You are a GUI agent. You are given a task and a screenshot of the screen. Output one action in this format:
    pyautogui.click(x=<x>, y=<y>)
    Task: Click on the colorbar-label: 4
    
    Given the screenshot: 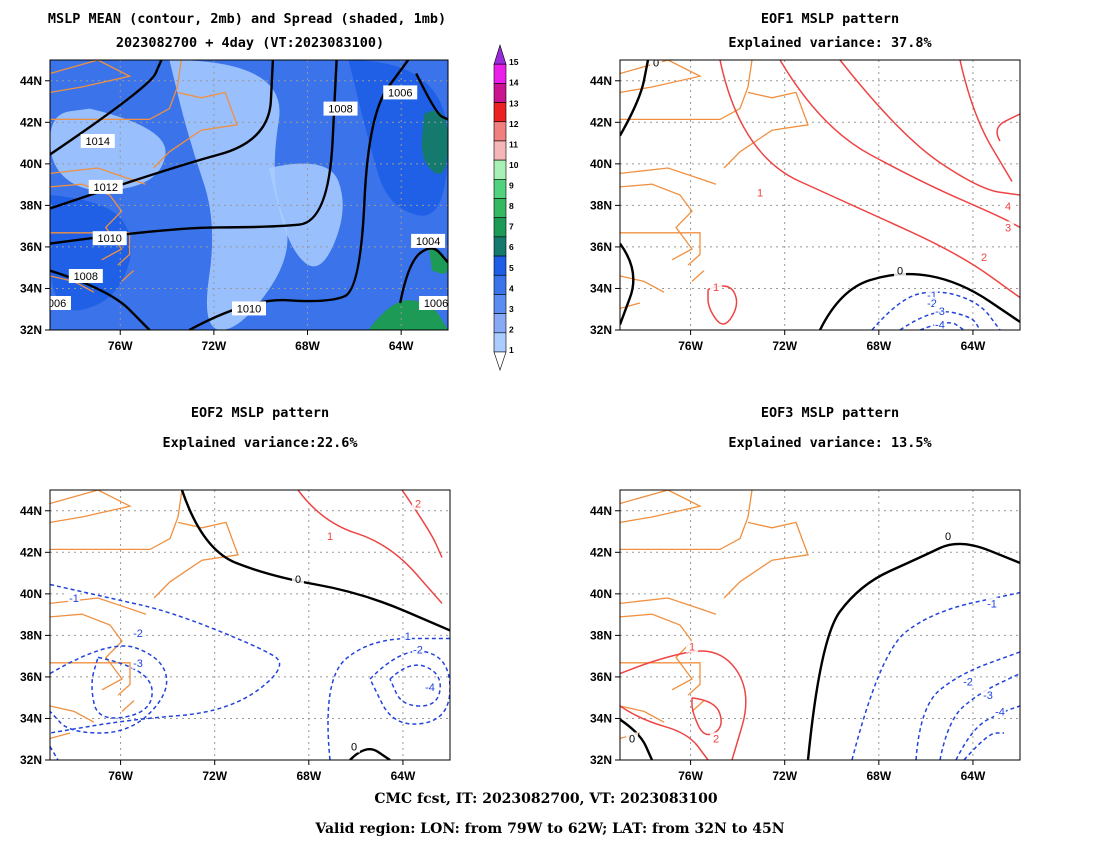 What is the action you would take?
    pyautogui.click(x=511, y=288)
    